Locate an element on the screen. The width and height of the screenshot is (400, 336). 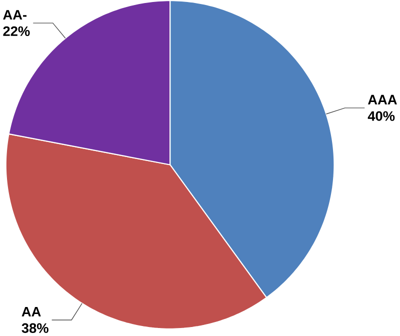
slice-label: AA- is located at coordinates (15, 15).